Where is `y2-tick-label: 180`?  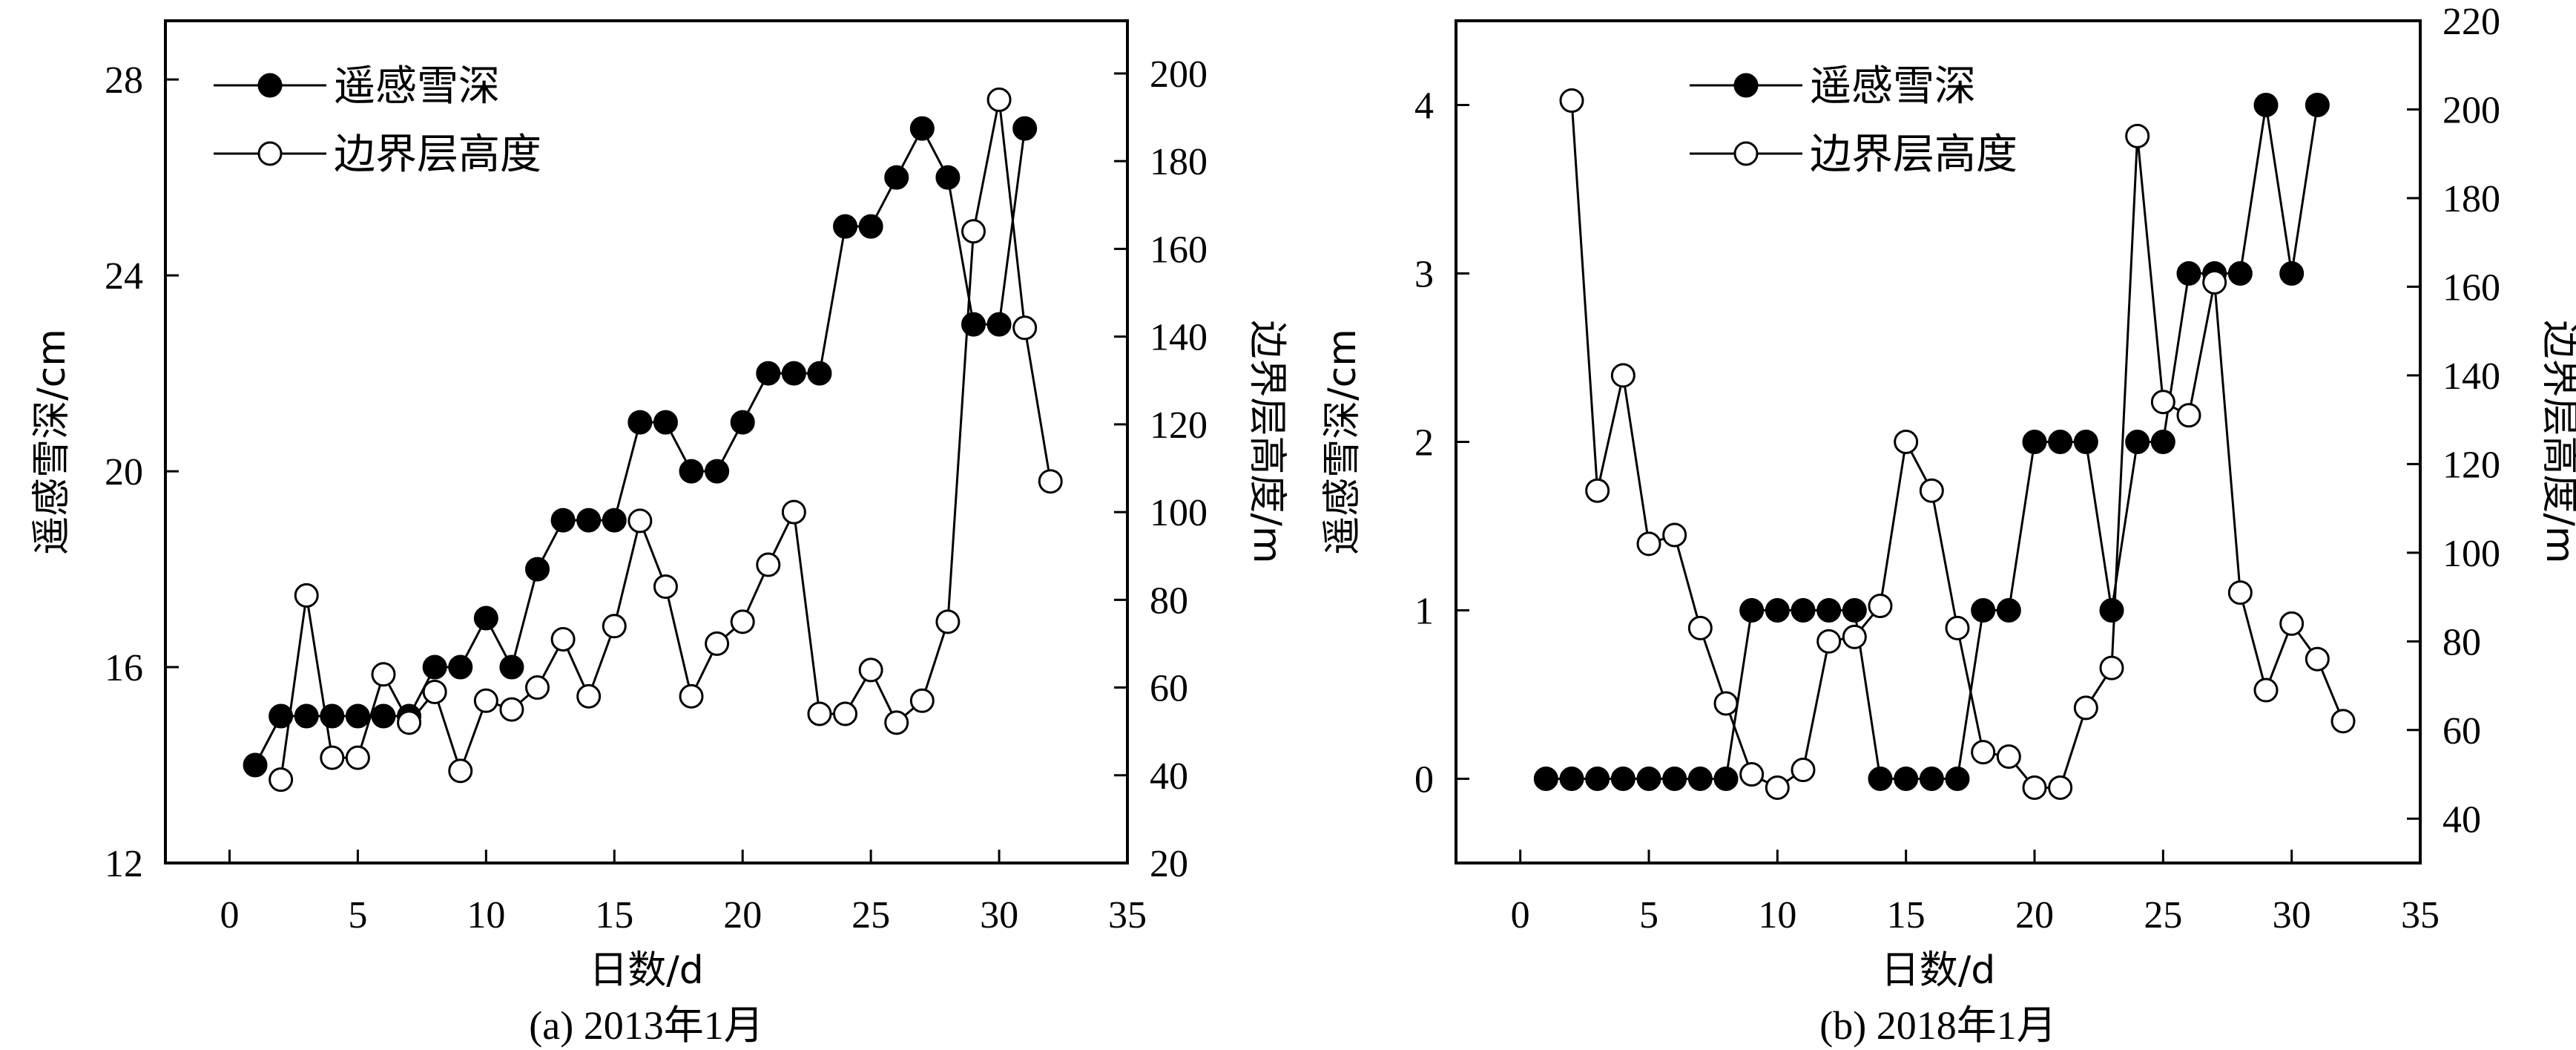 y2-tick-label: 180 is located at coordinates (1179, 162).